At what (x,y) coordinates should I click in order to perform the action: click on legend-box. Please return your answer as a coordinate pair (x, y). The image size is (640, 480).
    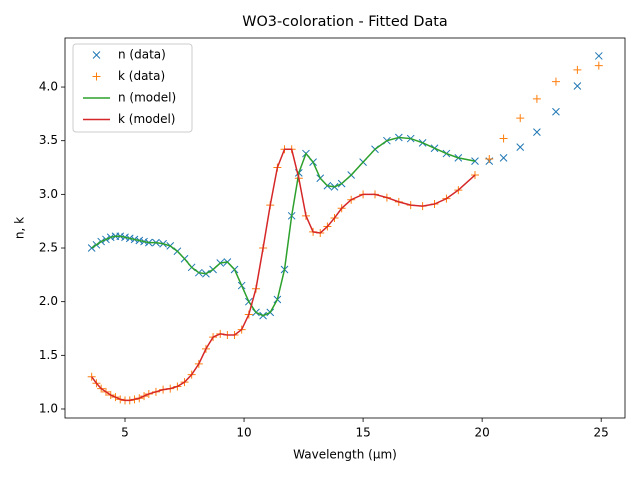
    Looking at the image, I should click on (132, 88).